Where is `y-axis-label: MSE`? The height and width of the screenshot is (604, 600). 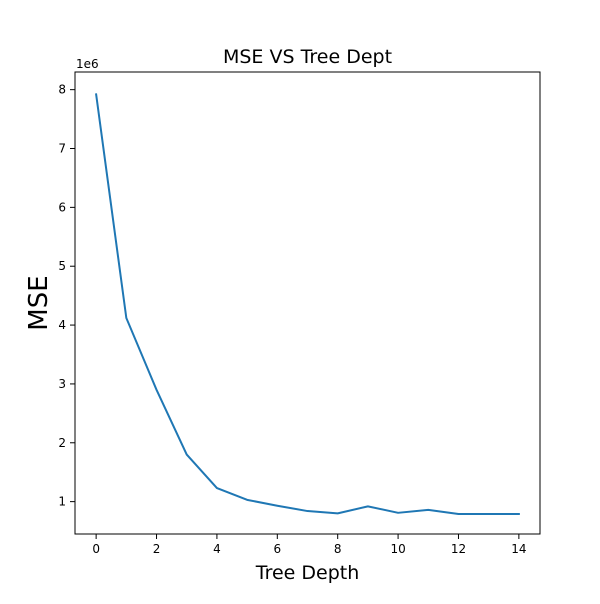
y-axis-label: MSE is located at coordinates (39, 302).